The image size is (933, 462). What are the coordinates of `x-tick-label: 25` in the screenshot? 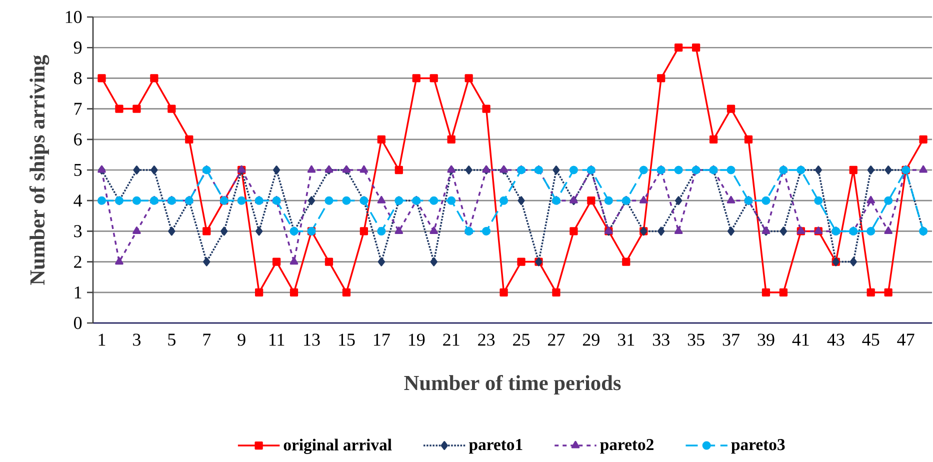 It's located at (521, 340).